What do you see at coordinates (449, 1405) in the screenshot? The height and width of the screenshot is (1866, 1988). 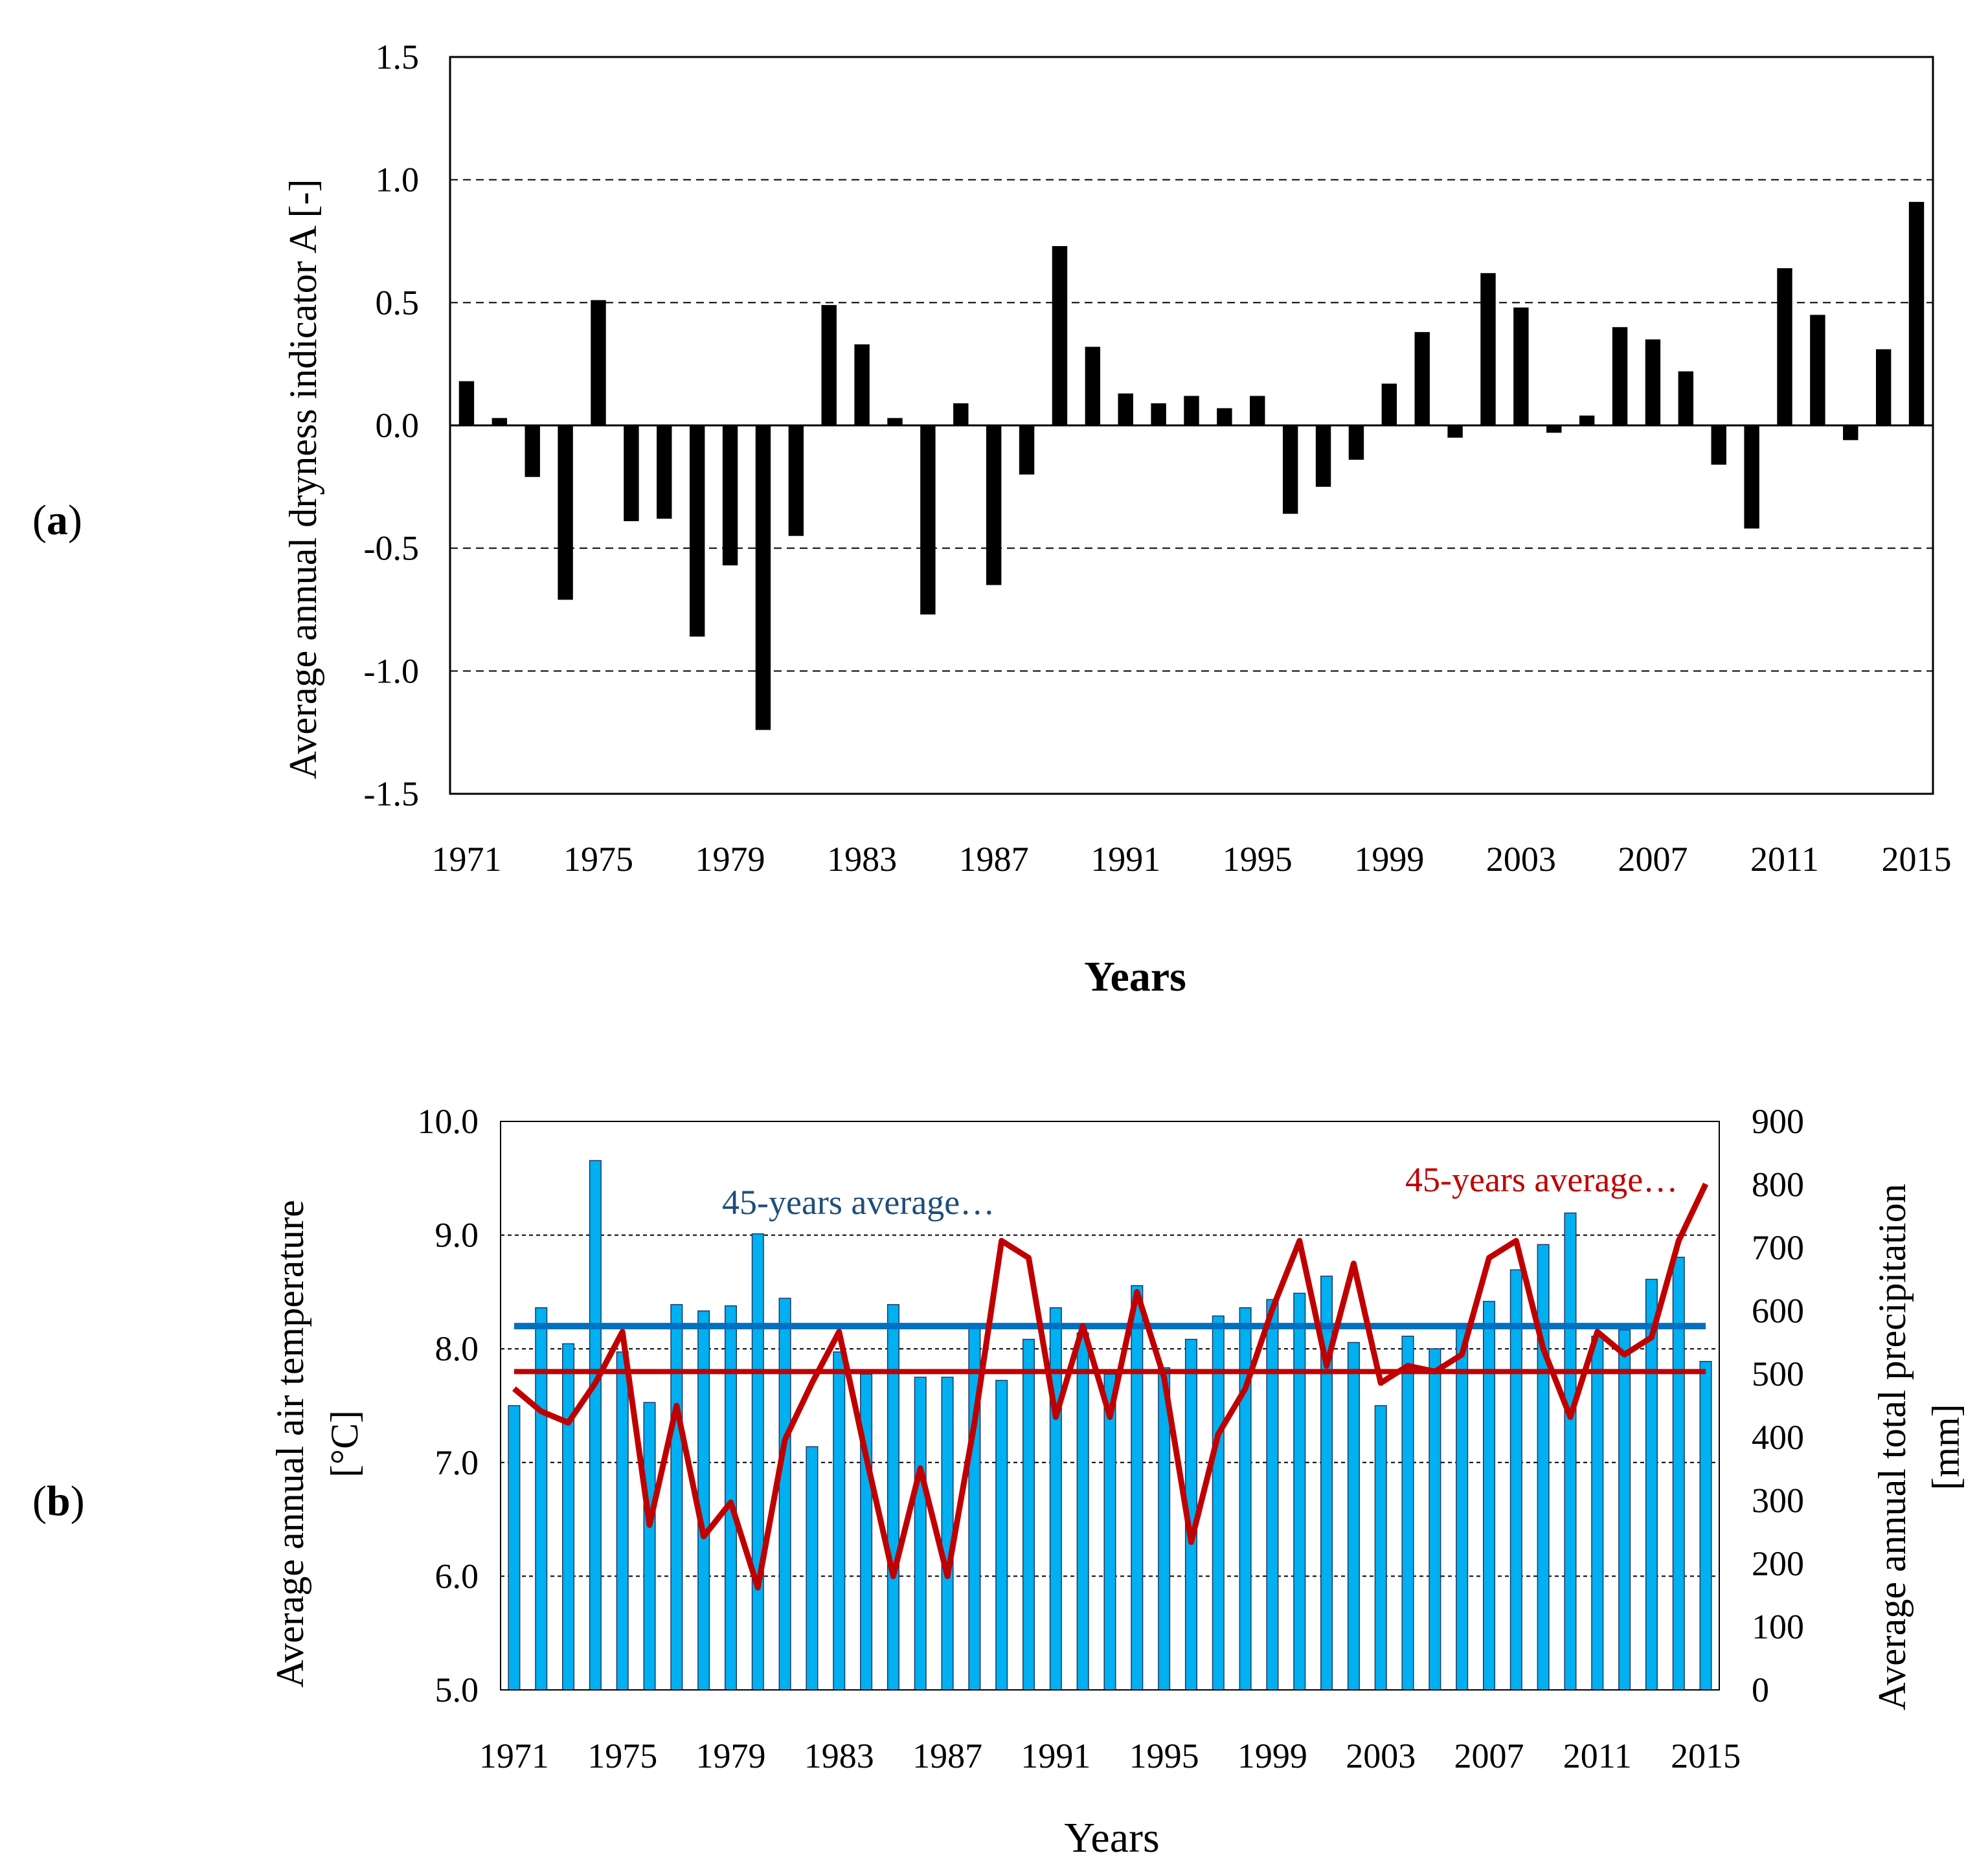 I see `panel-b-left-y-tick-labels: 10.0 9.0 8.0 7.0 6.0 5.0` at bounding box center [449, 1405].